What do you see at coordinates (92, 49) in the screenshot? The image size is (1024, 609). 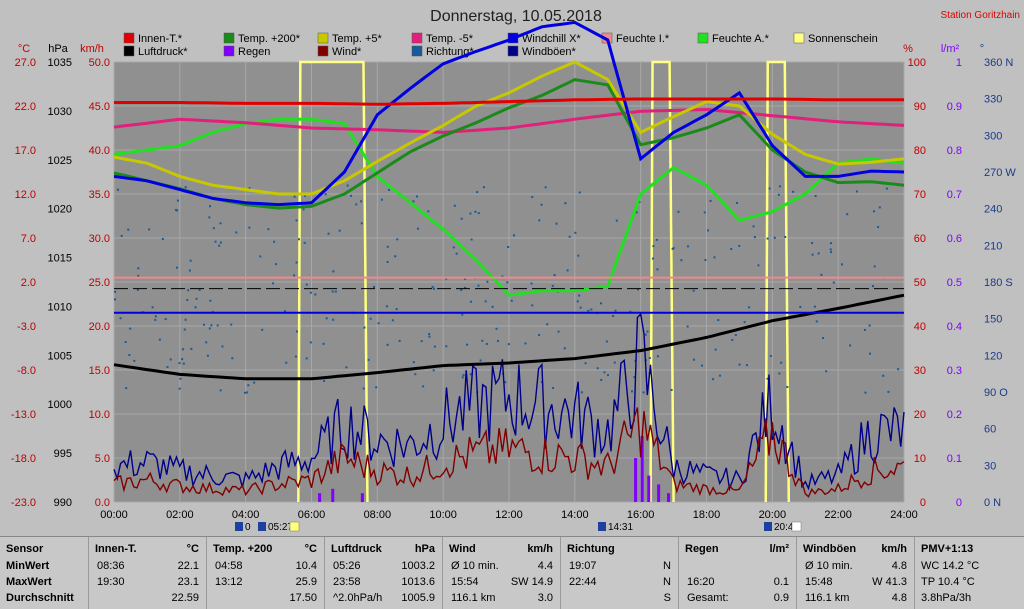 I see `unit-kmh: km/h` at bounding box center [92, 49].